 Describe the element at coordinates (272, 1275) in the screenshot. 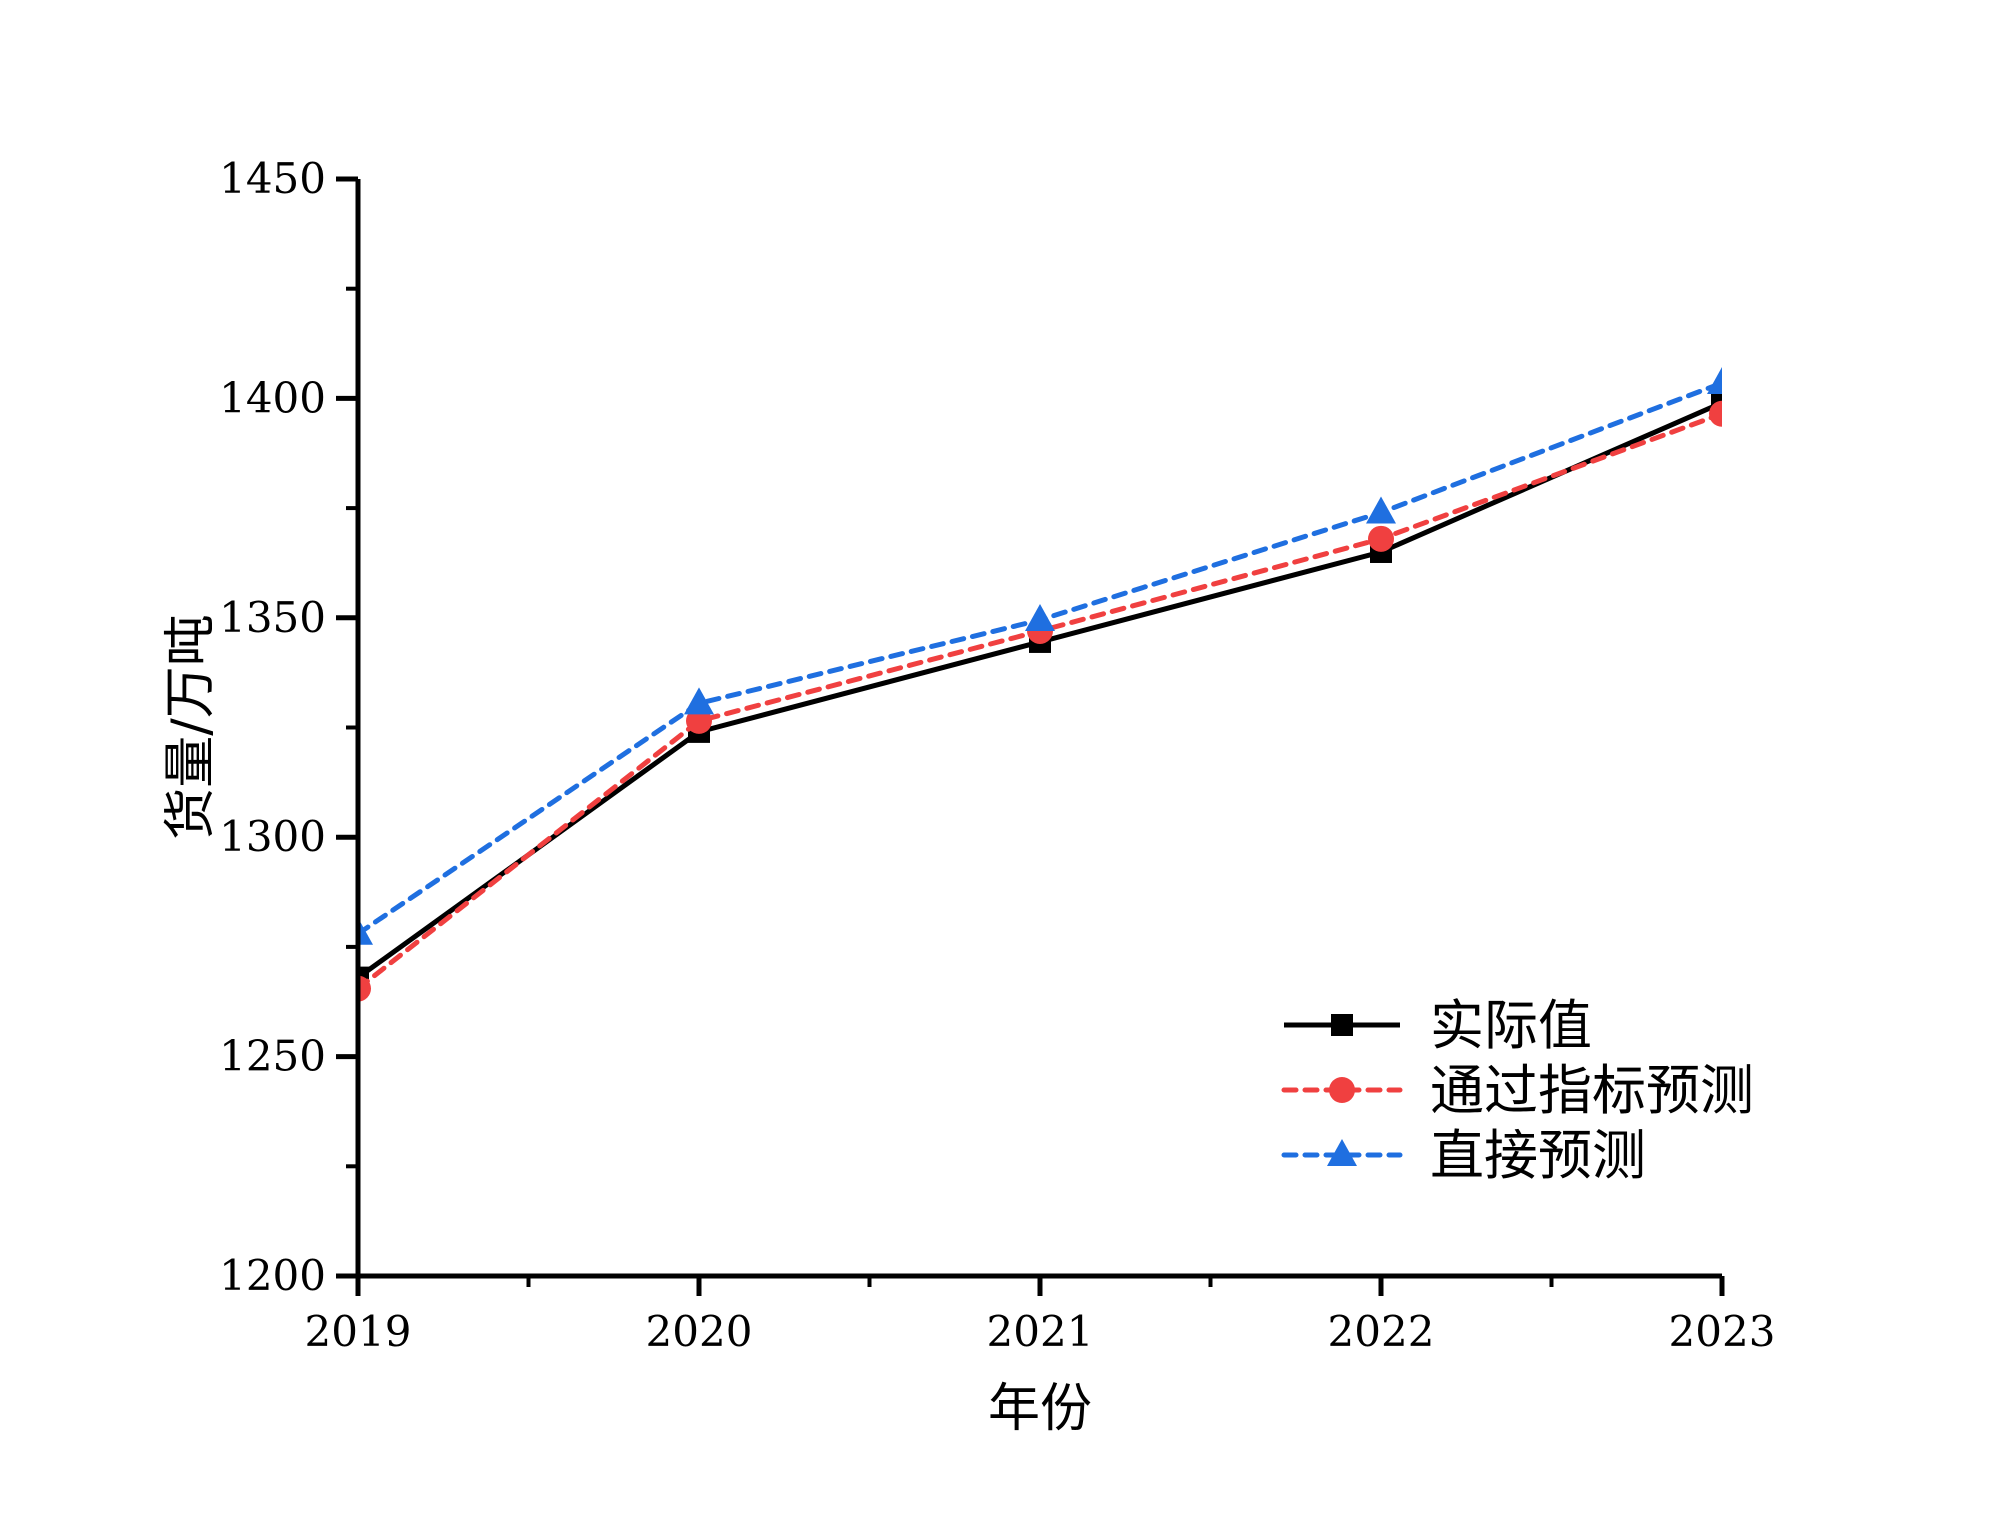

I see `y-tick-label: 1200` at that location.